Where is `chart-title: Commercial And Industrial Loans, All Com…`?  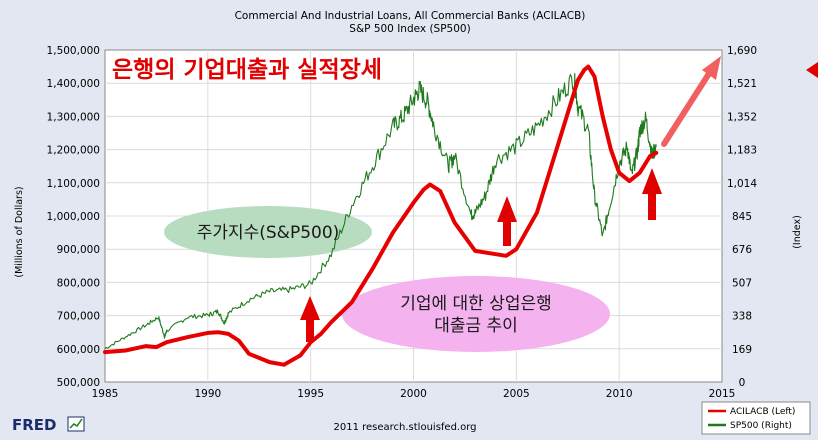 chart-title: Commercial And Industrial Loans, All Com… is located at coordinates (410, 16).